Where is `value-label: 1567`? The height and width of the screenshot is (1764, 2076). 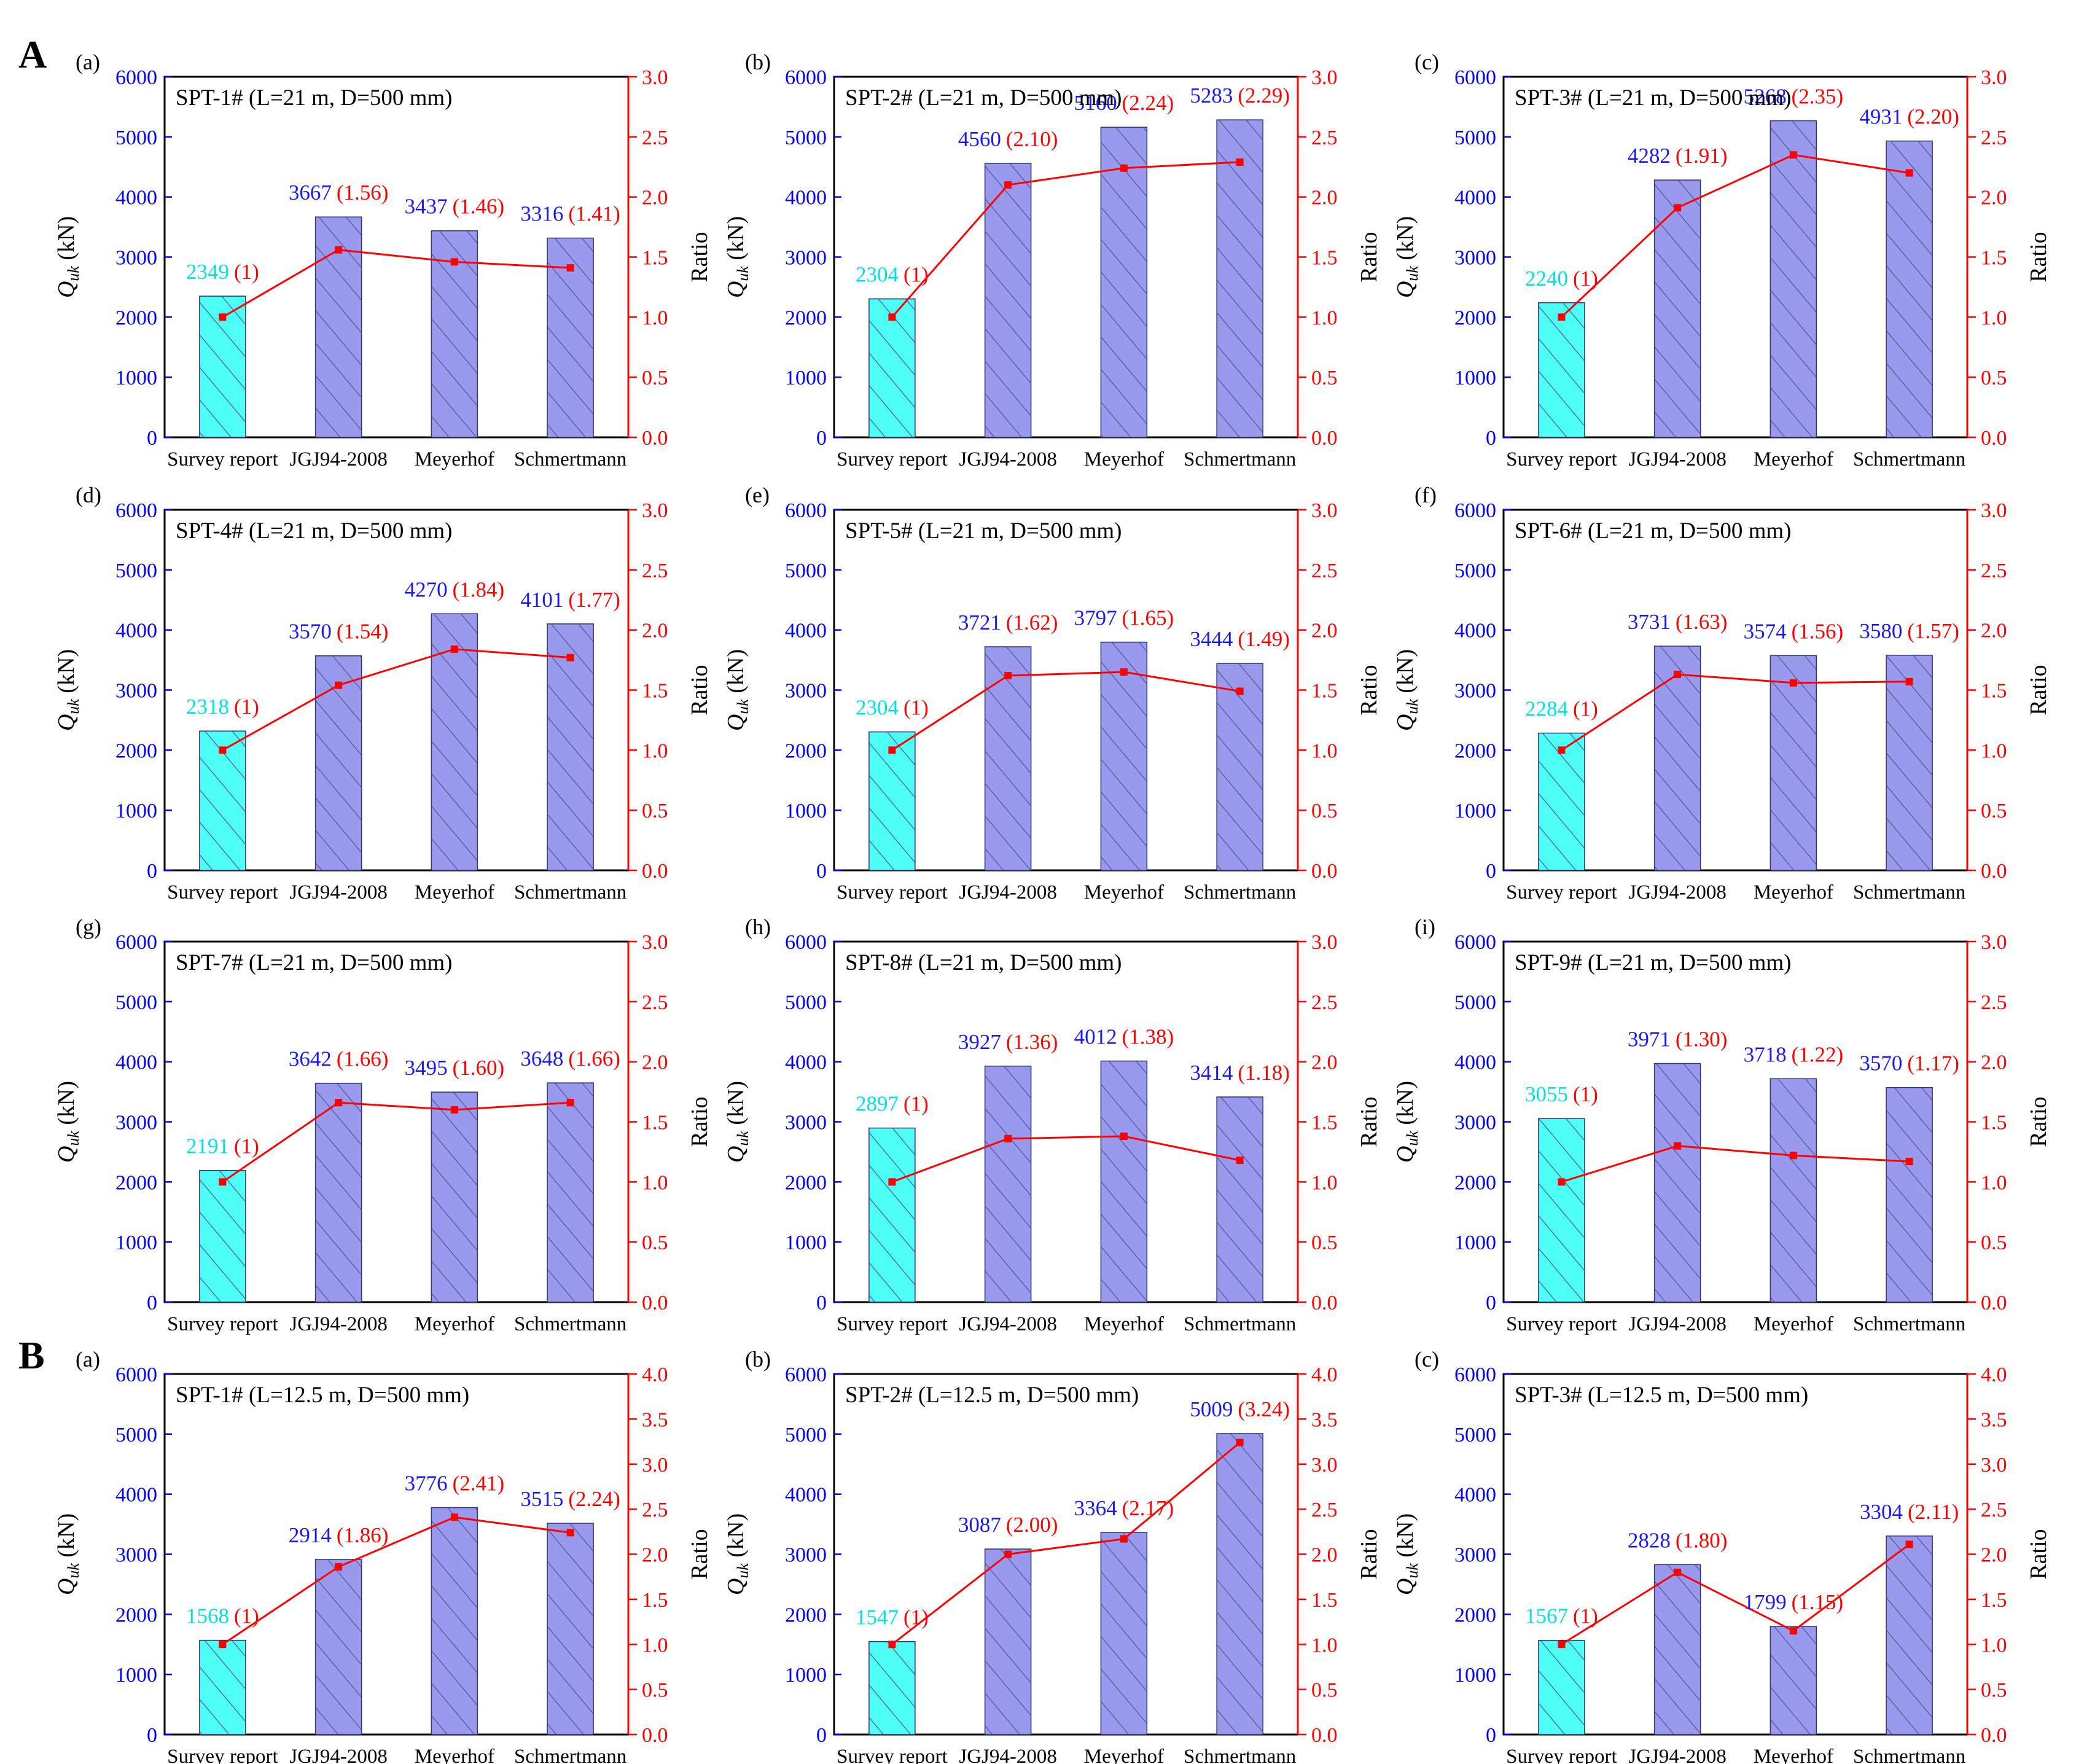
value-label: 1567 is located at coordinates (1546, 1616).